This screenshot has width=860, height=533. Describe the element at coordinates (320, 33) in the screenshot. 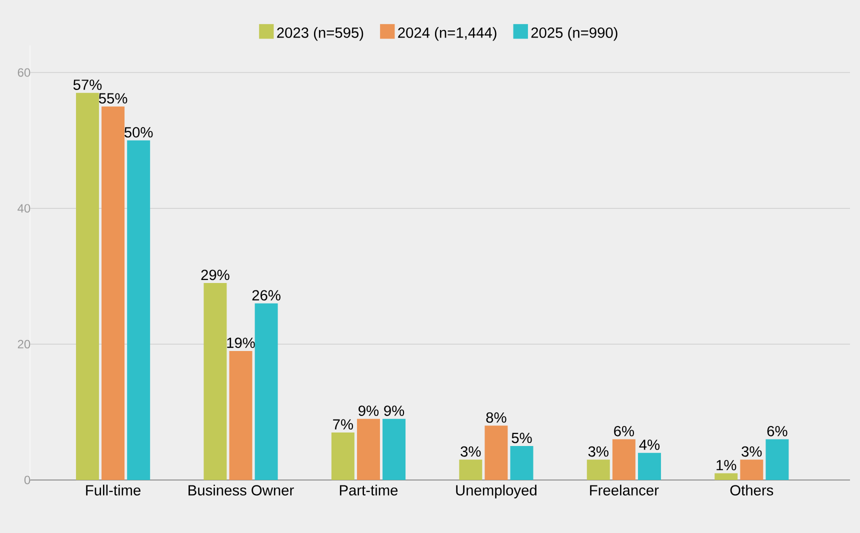

I see `legend-label: 2023 (n=595)` at that location.